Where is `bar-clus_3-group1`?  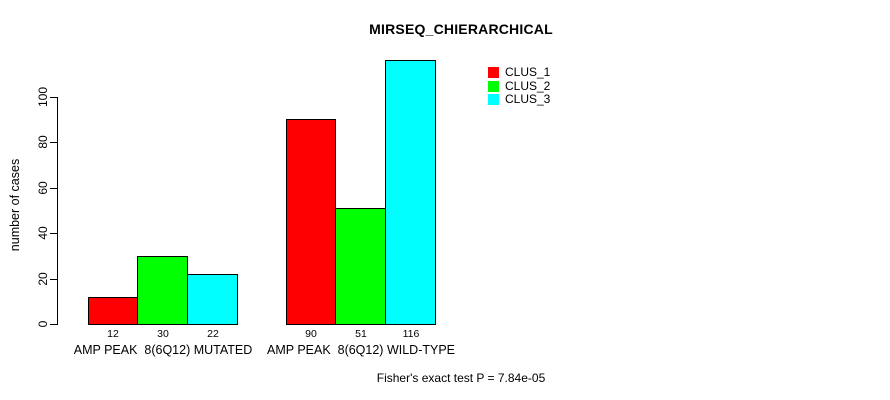
bar-clus_3-group1 is located at coordinates (212, 299).